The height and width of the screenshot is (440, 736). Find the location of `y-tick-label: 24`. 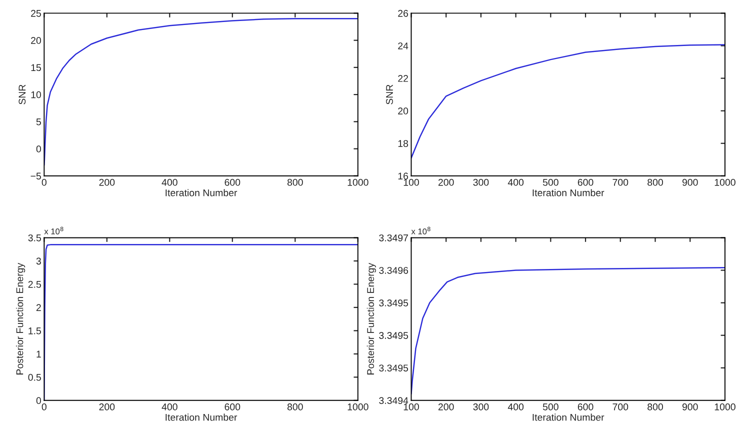

y-tick-label: 24 is located at coordinates (403, 46).